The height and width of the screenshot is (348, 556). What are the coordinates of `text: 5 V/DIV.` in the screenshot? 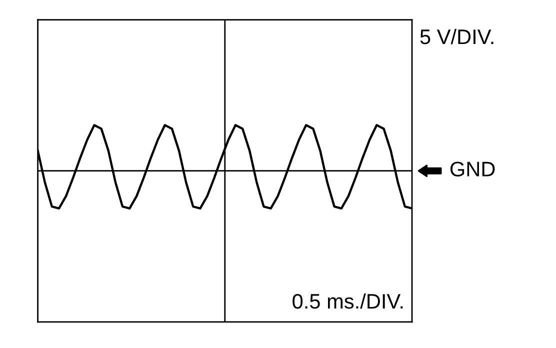 It's located at (457, 36).